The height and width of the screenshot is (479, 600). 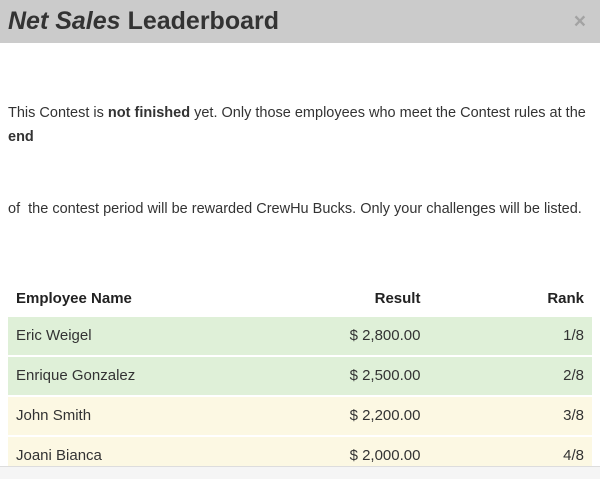 What do you see at coordinates (565, 298) in the screenshot?
I see `column-header-rank: Rank` at bounding box center [565, 298].